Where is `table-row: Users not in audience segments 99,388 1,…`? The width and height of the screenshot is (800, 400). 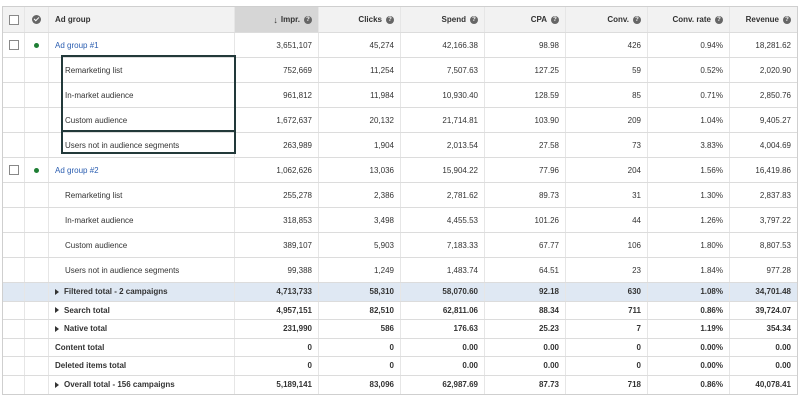
table-row: Users not in audience segments 99,388 1,… is located at coordinates (400, 270).